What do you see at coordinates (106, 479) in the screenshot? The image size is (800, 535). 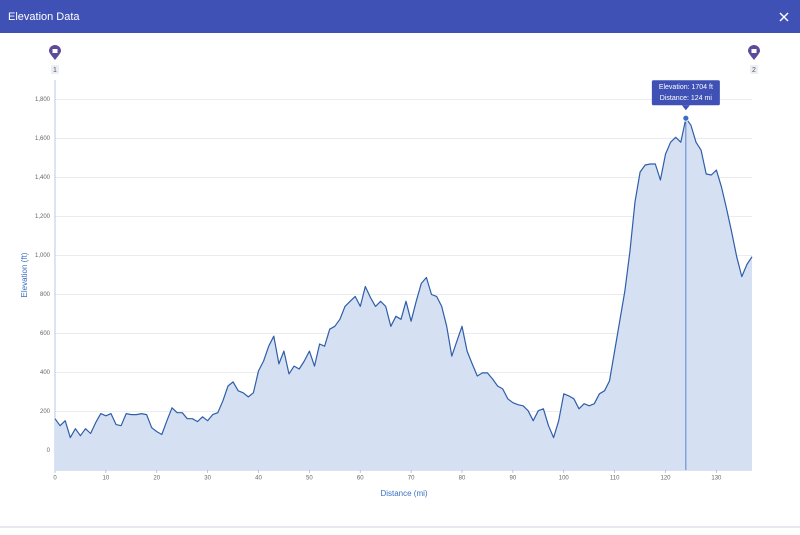 I see `x-tick-label: 10` at bounding box center [106, 479].